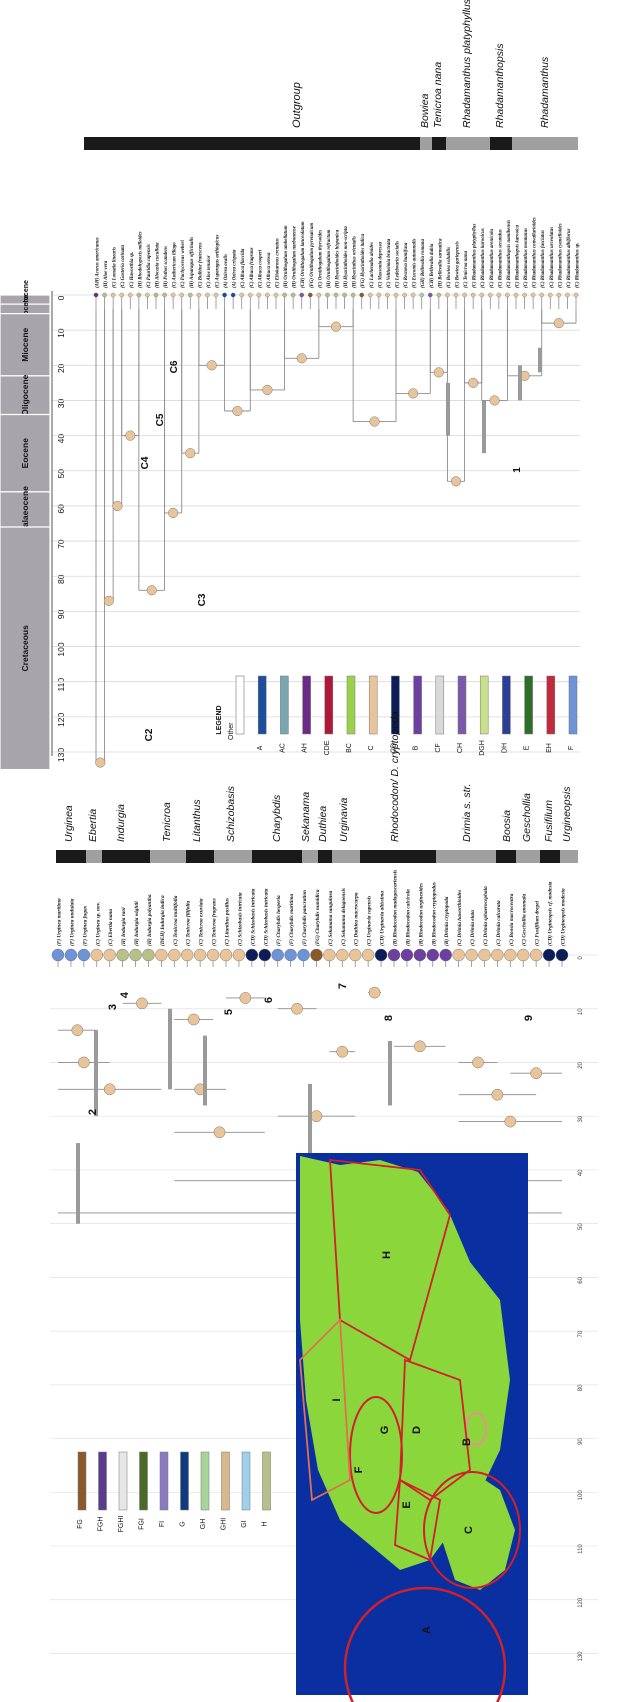 The width and height of the screenshot is (626, 1702). I want to click on taxon-label: (C) Rhadamanthus sp., so click(578, 265).